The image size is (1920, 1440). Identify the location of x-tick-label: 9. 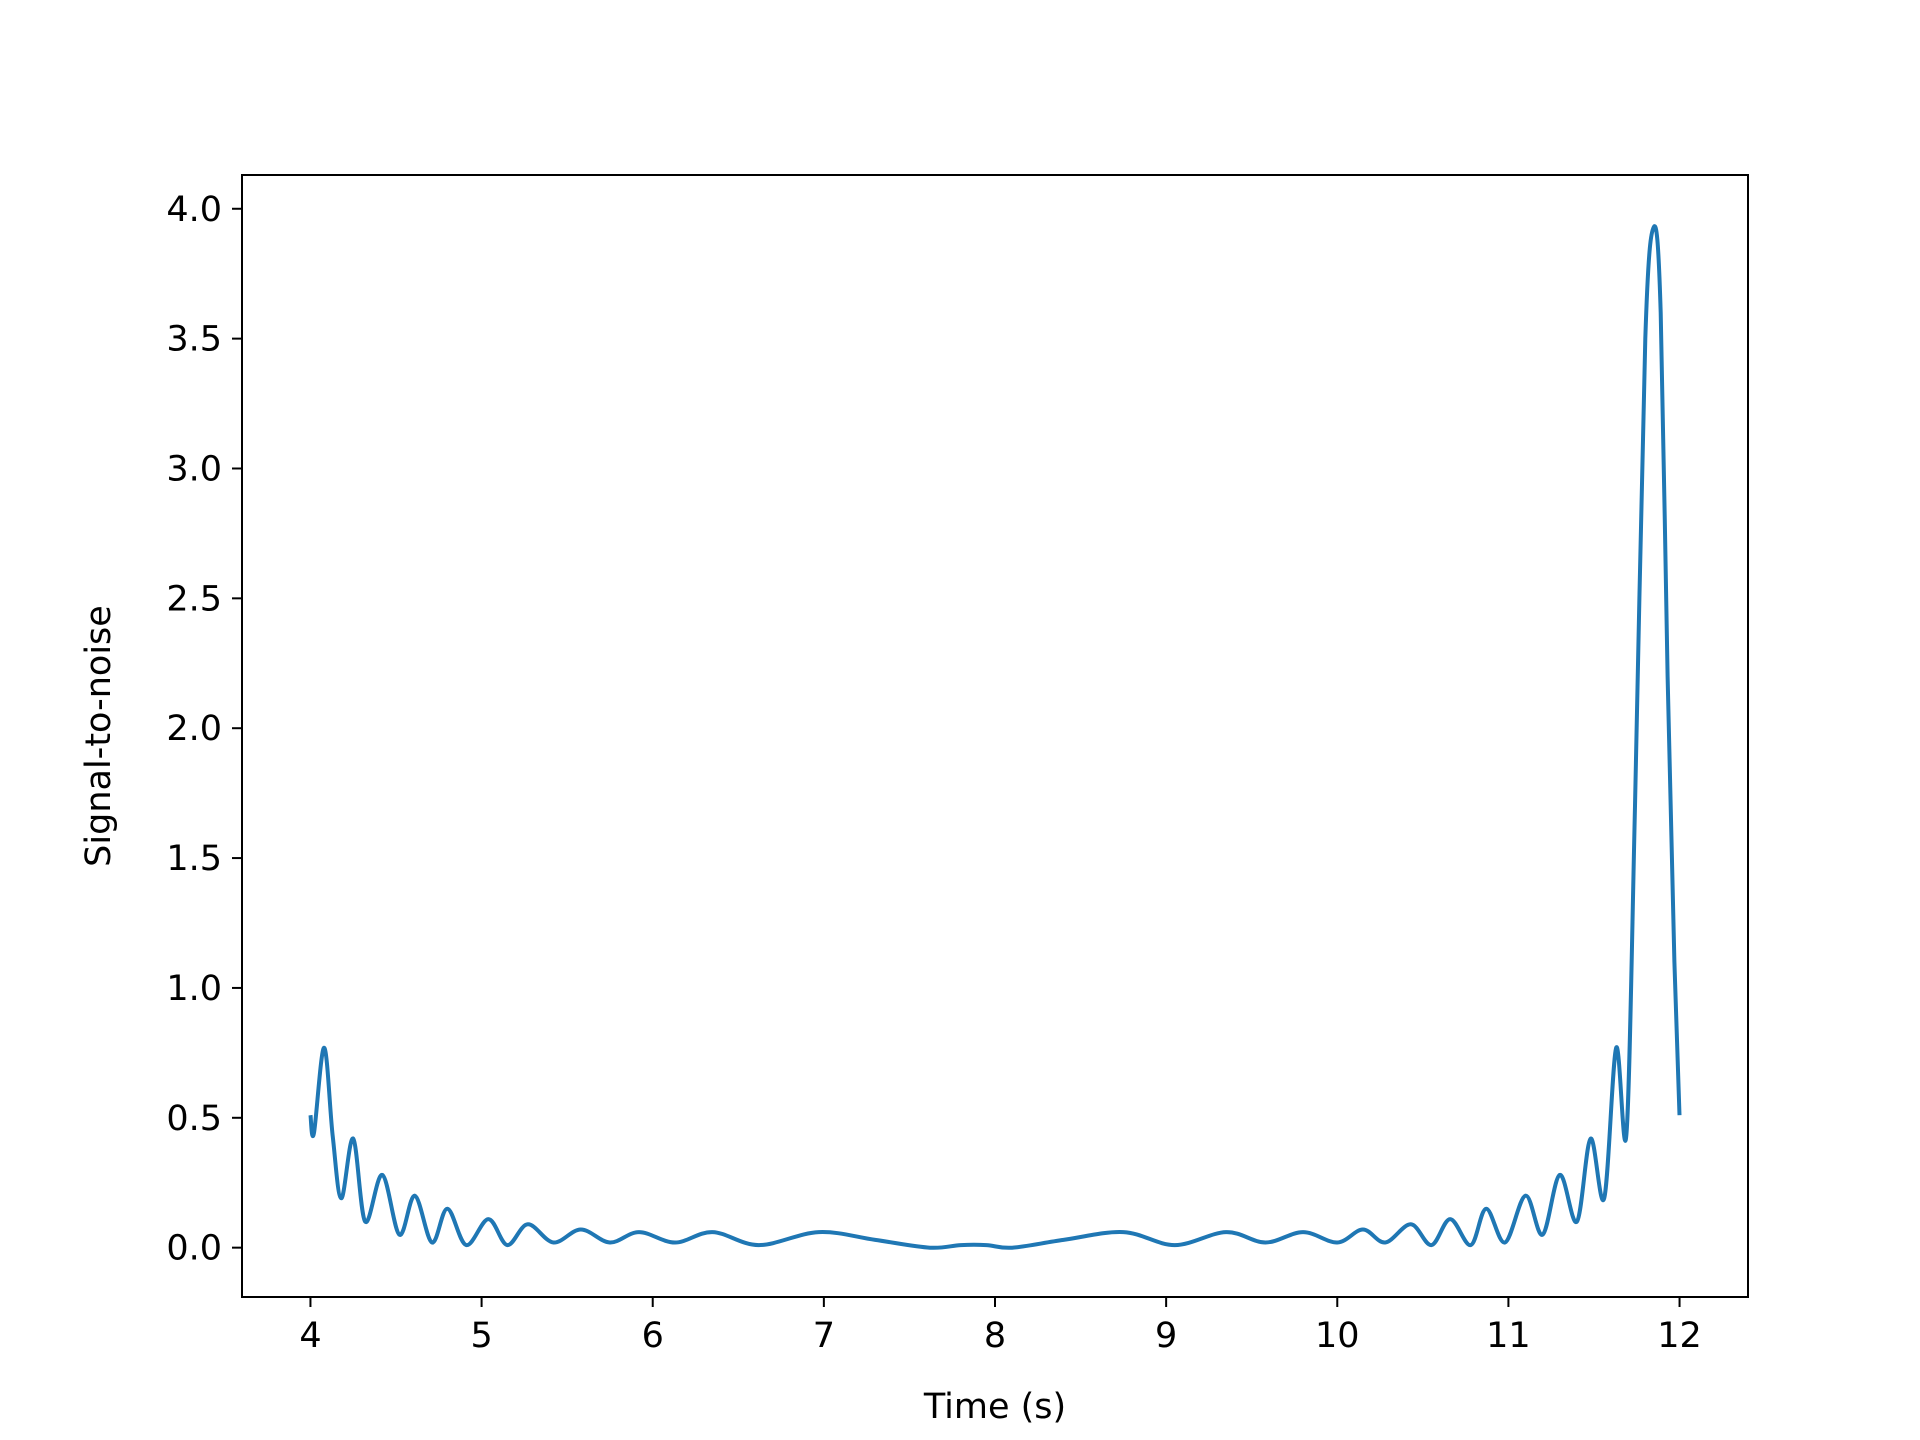
(1166, 1336).